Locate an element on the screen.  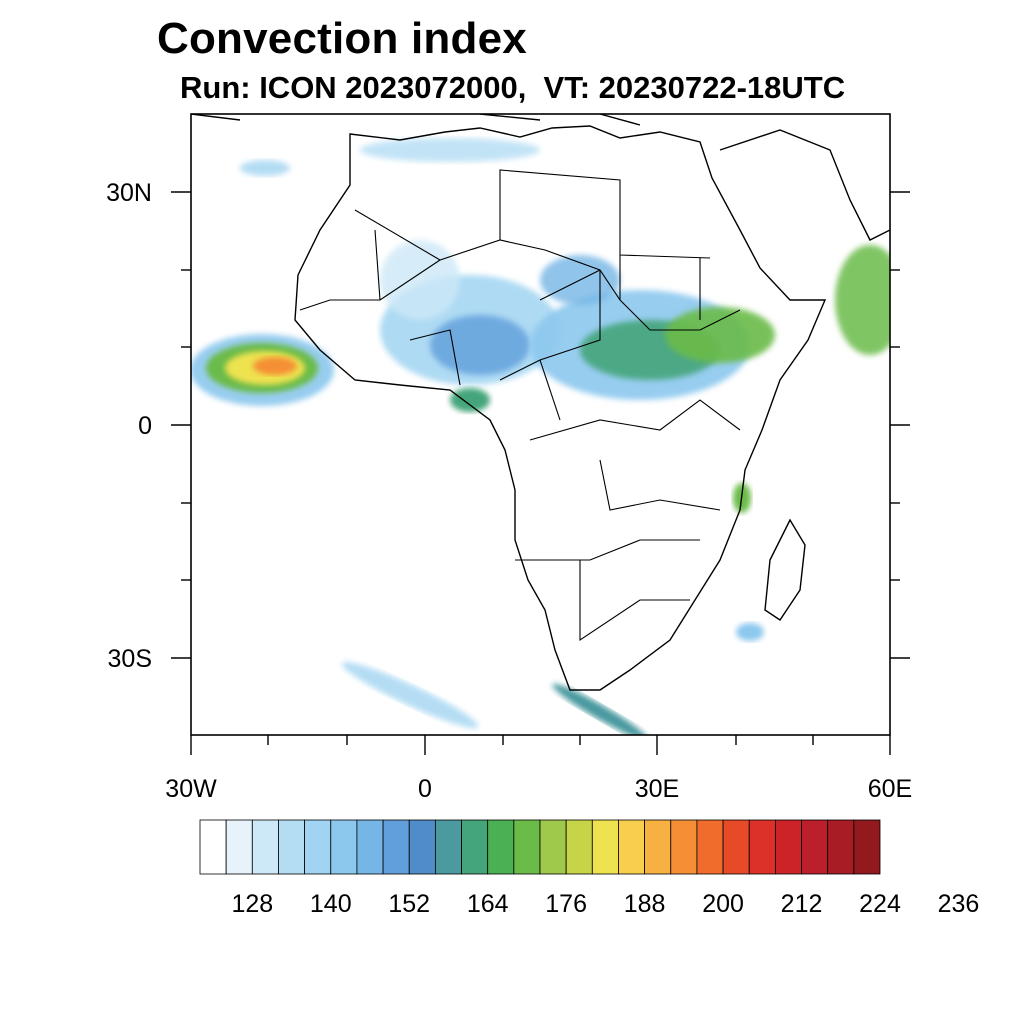
lon-label-30e: 30E is located at coordinates (657, 789).